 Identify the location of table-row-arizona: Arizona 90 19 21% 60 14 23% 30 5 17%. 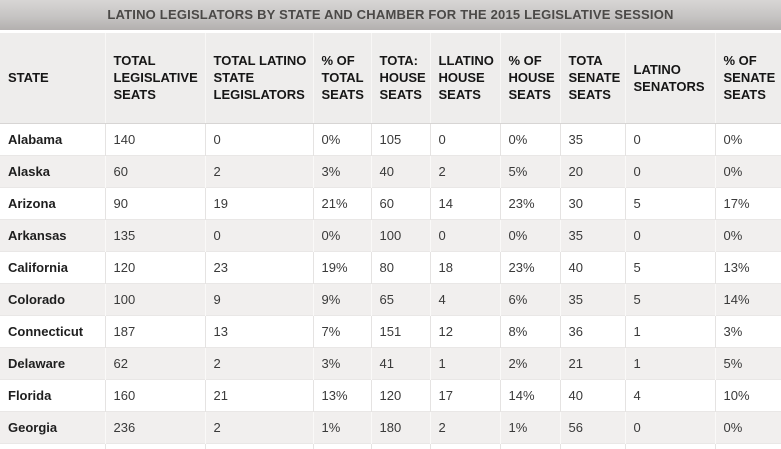
(390, 202).